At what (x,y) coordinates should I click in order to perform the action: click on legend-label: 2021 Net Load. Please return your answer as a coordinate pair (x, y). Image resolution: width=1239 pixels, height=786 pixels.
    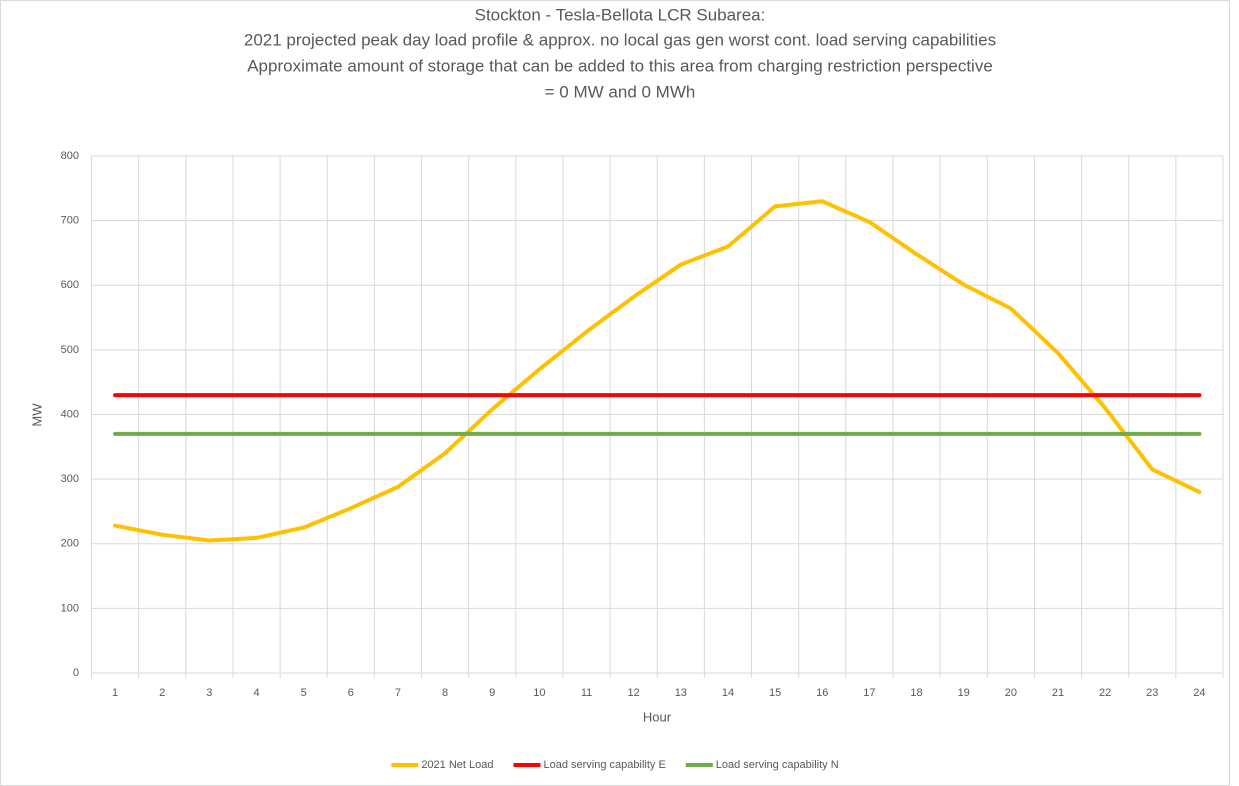
    Looking at the image, I should click on (457, 765).